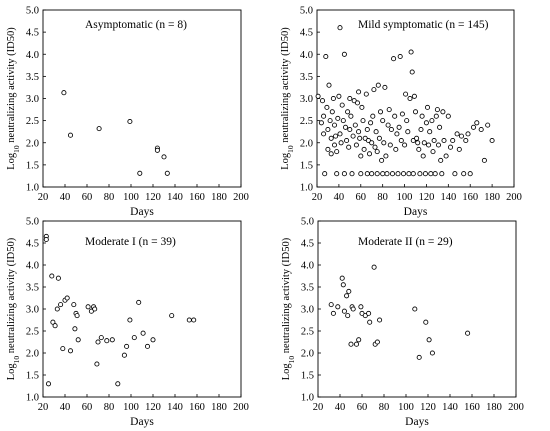 Image resolution: width=550 pixels, height=431 pixels. Describe the element at coordinates (241, 197) in the screenshot. I see `x-tick-label: 200` at that location.